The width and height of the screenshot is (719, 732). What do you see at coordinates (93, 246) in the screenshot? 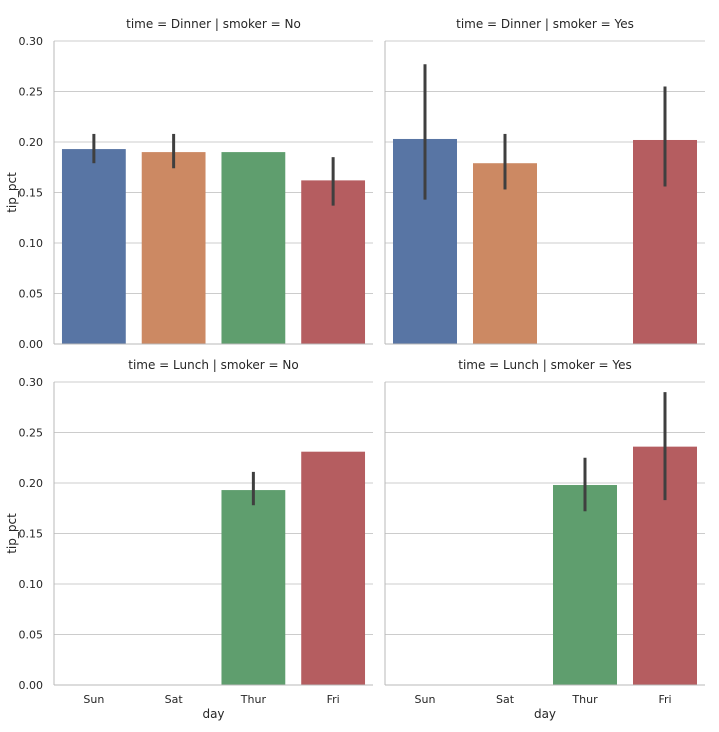
I see `bar-sun` at bounding box center [93, 246].